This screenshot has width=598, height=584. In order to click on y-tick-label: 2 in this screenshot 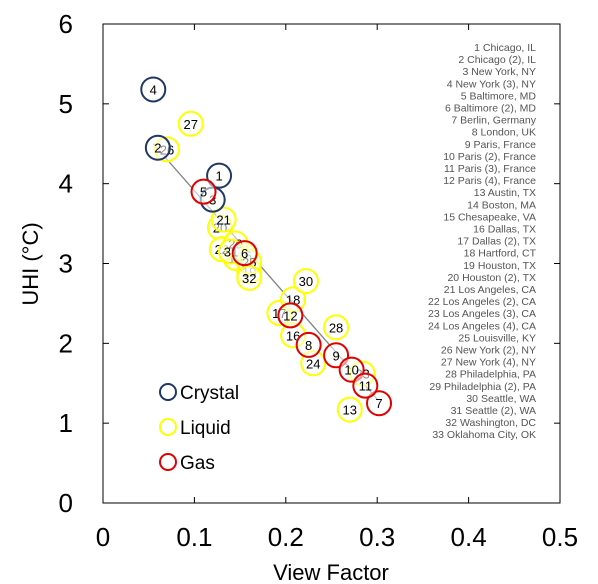, I will do `click(66, 343)`.